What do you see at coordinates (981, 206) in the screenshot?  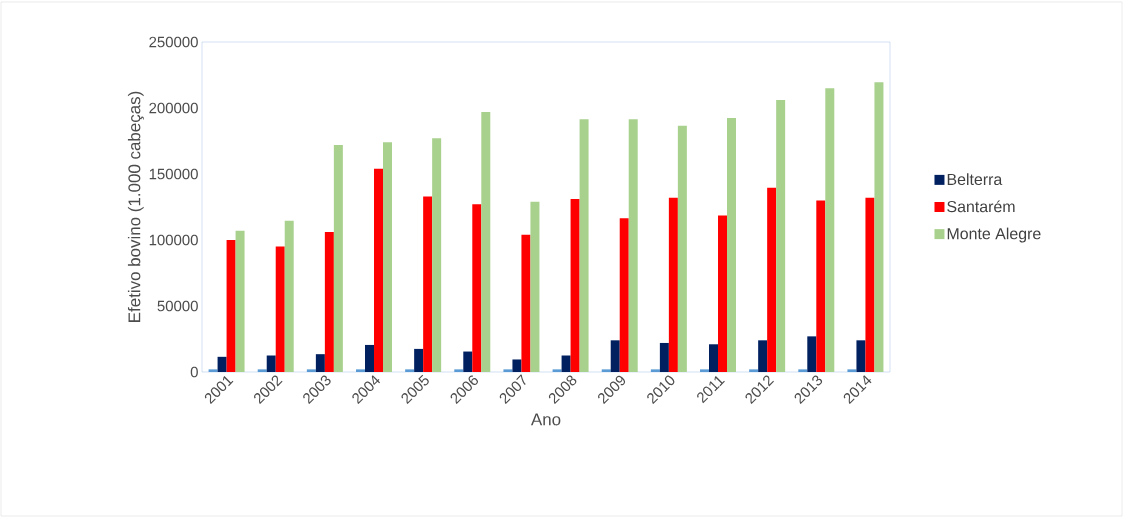 I see `legend-label: Santarém` at bounding box center [981, 206].